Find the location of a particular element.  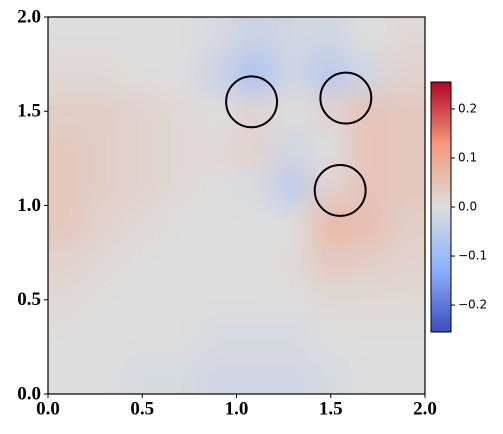

x-tick-label: 1.5 is located at coordinates (331, 408).